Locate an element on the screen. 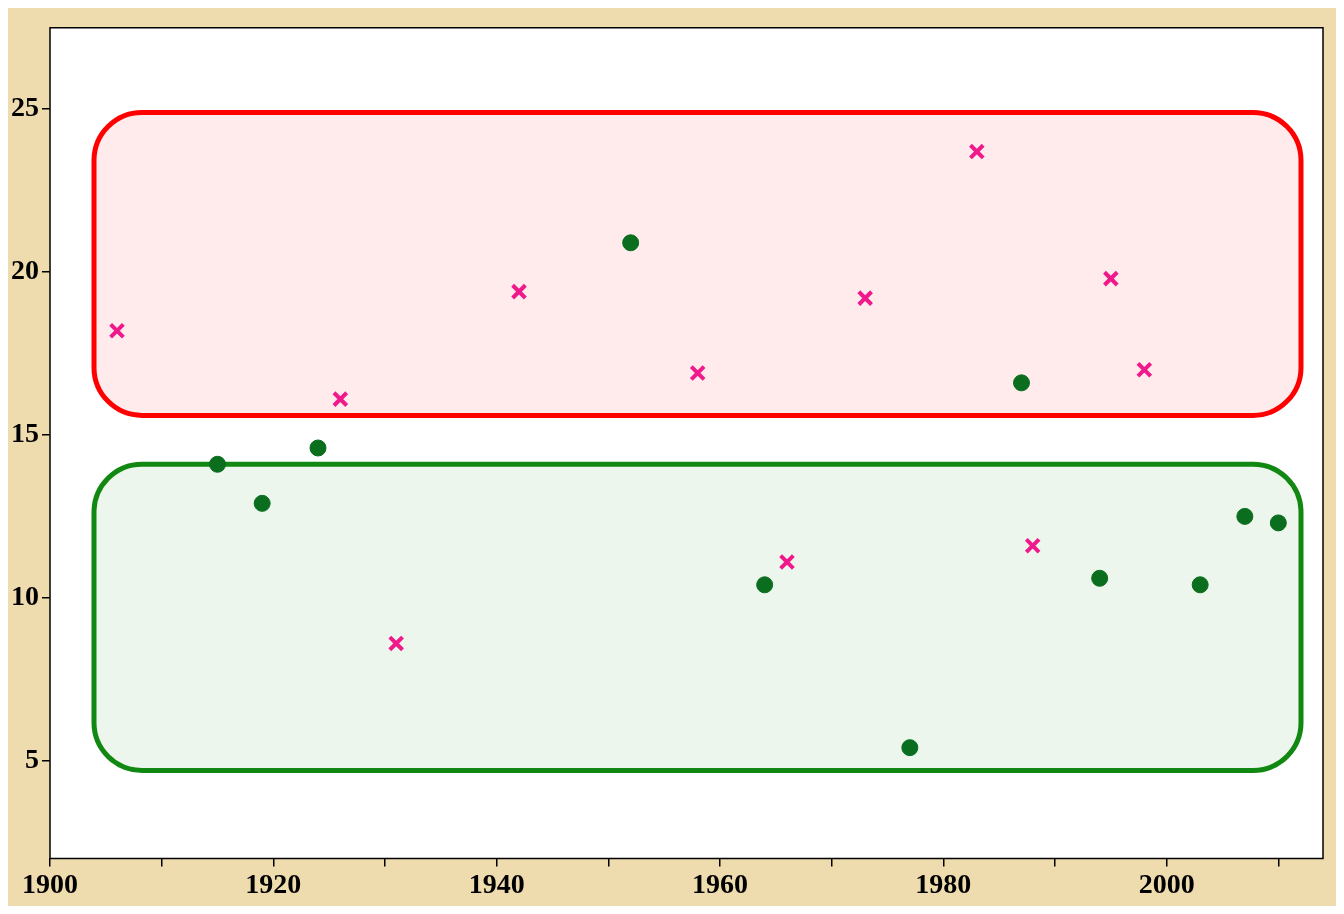 This screenshot has height=914, width=1344. y-tick-label: 25 is located at coordinates (25, 107).